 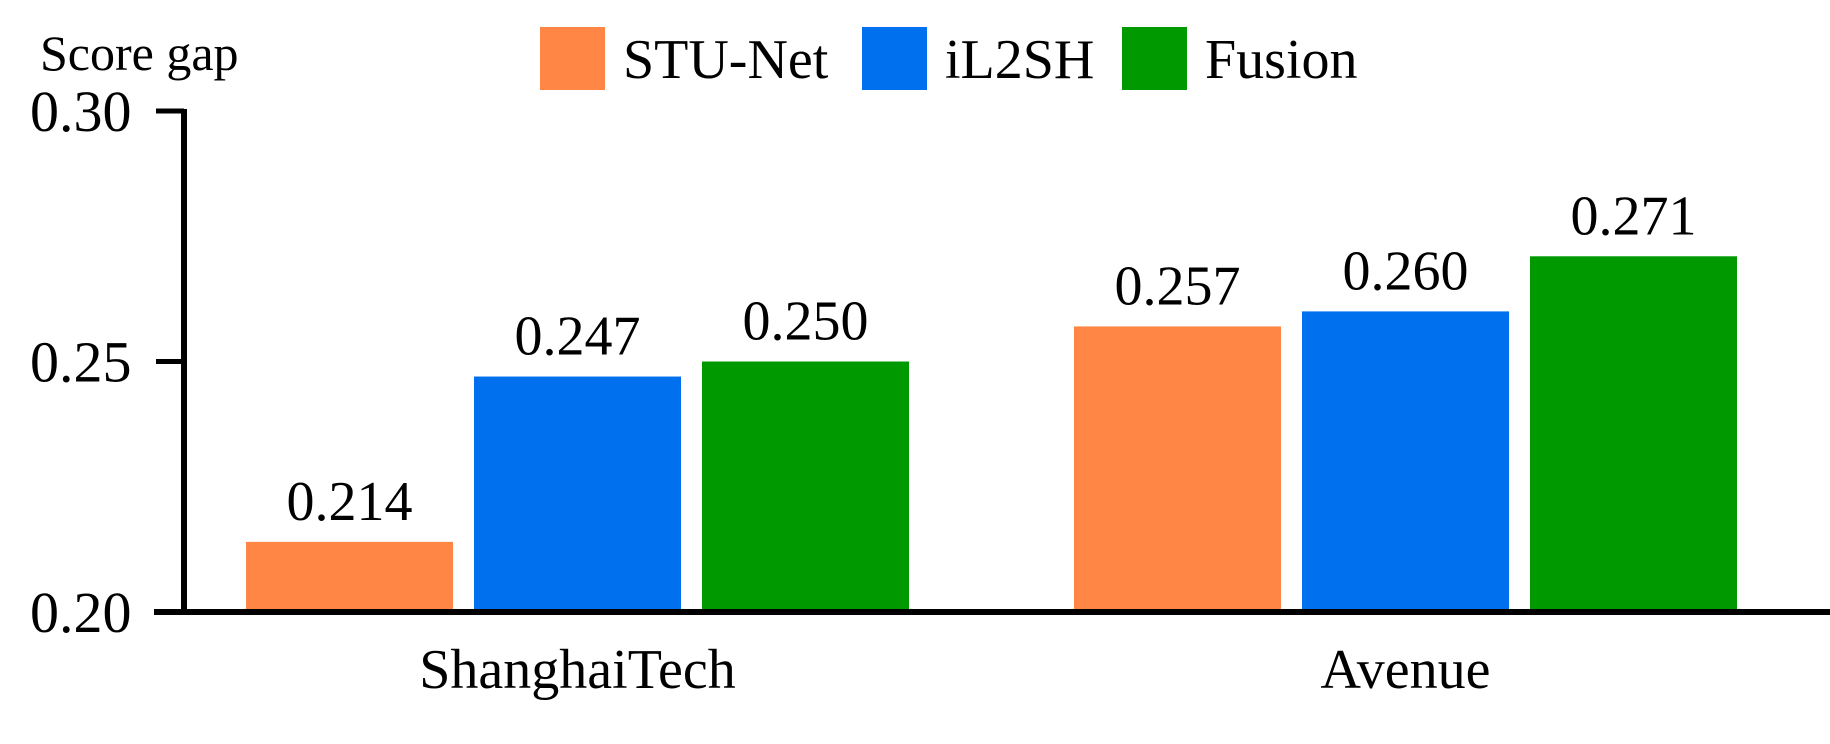 What do you see at coordinates (81, 362) in the screenshot?
I see `y-tick-label: 0.25` at bounding box center [81, 362].